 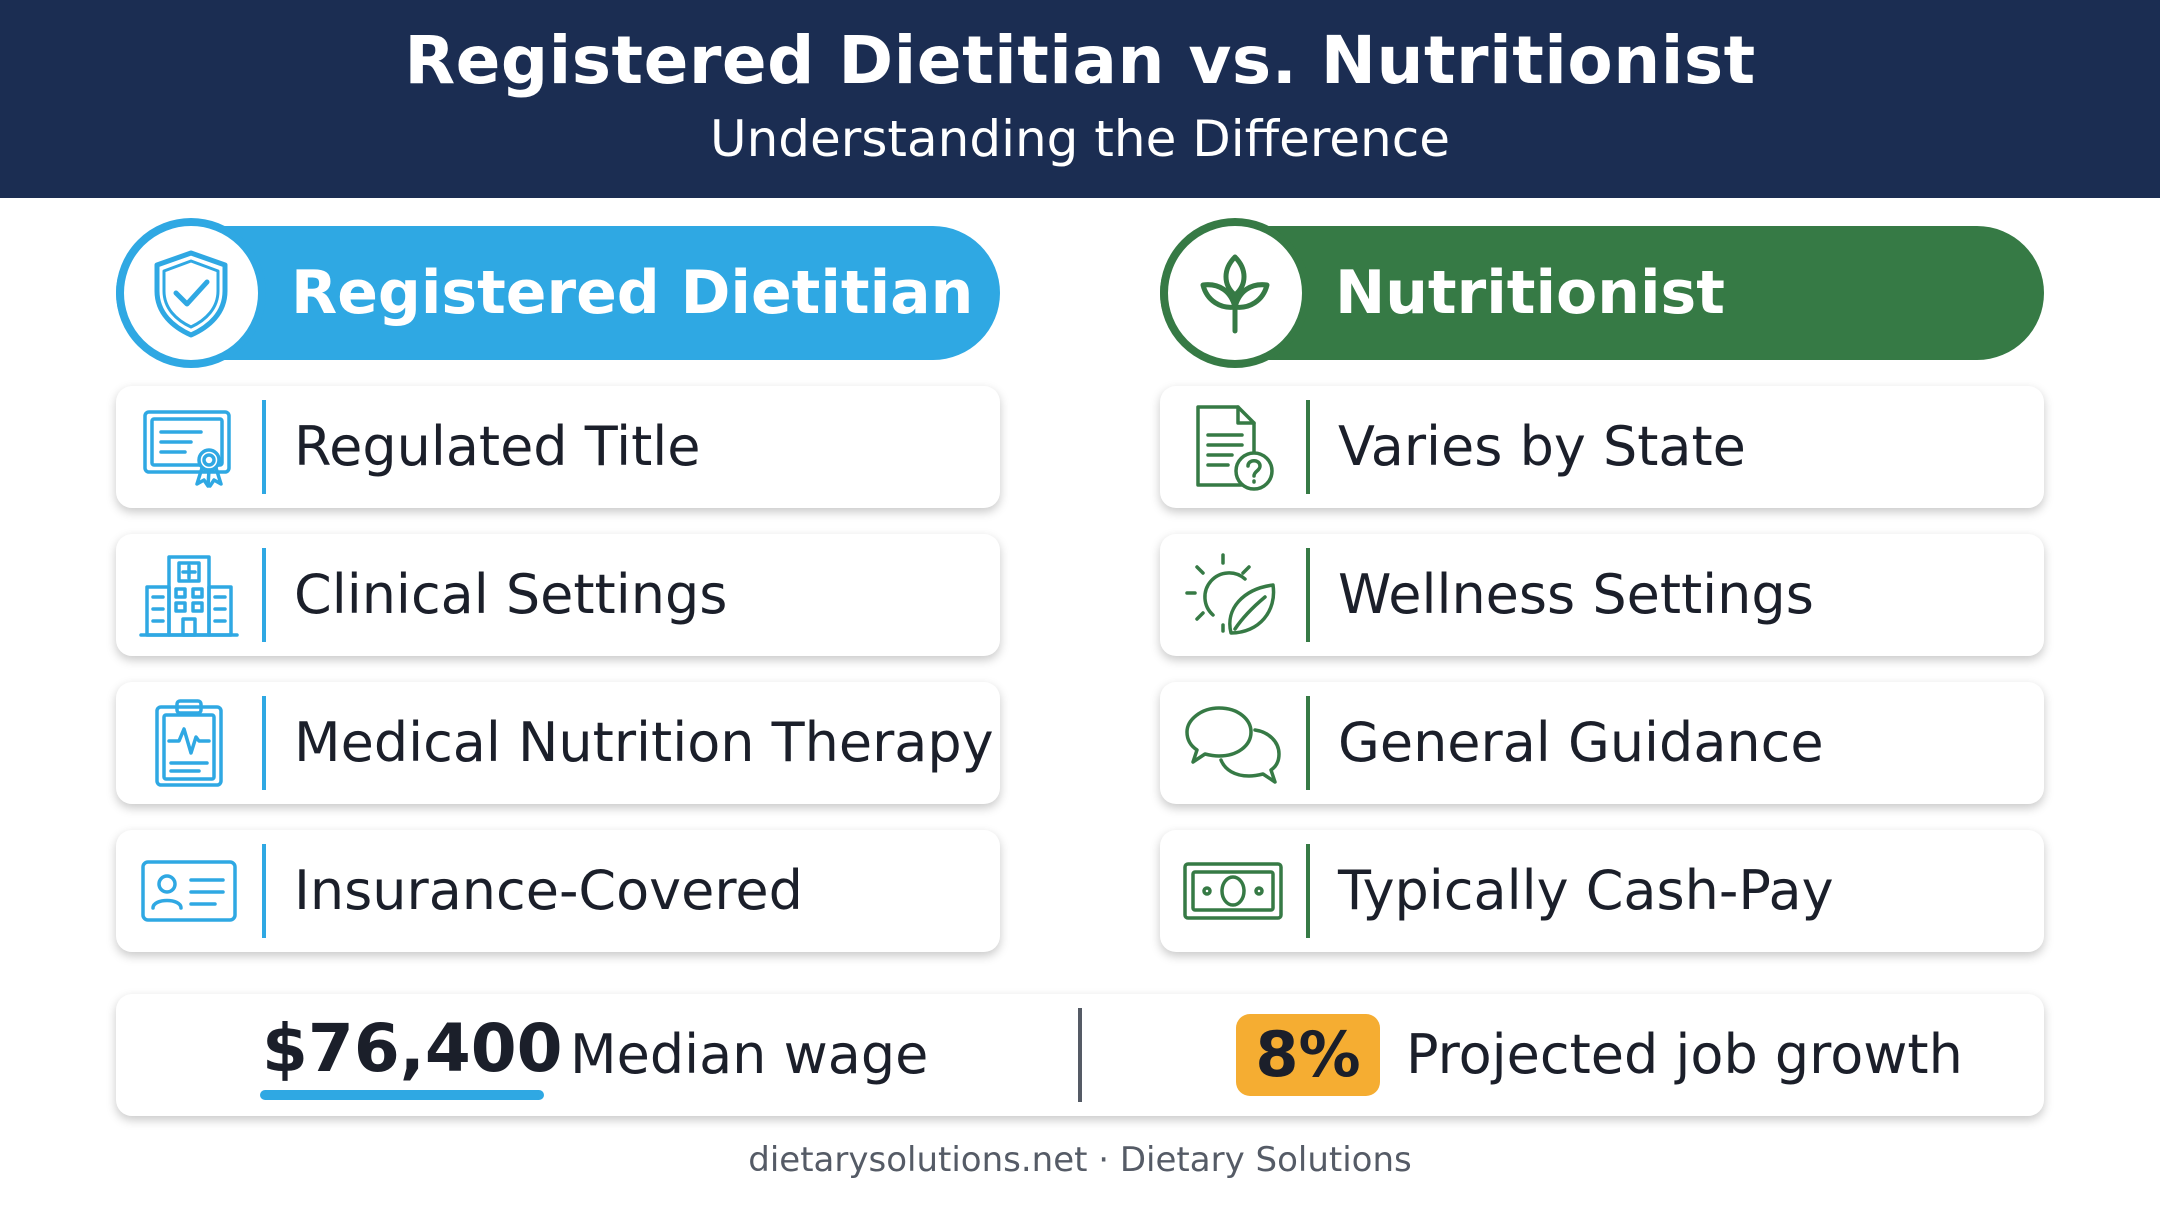 What do you see at coordinates (191, 293) in the screenshot?
I see `shield-check-icon` at bounding box center [191, 293].